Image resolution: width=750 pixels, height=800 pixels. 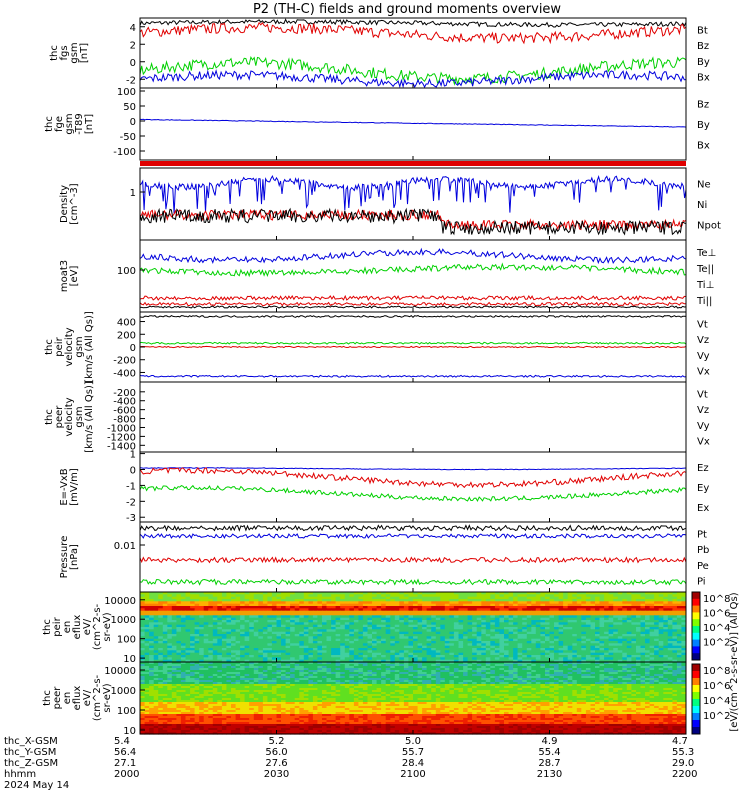 I want to click on series-Pi, so click(x=413, y=582).